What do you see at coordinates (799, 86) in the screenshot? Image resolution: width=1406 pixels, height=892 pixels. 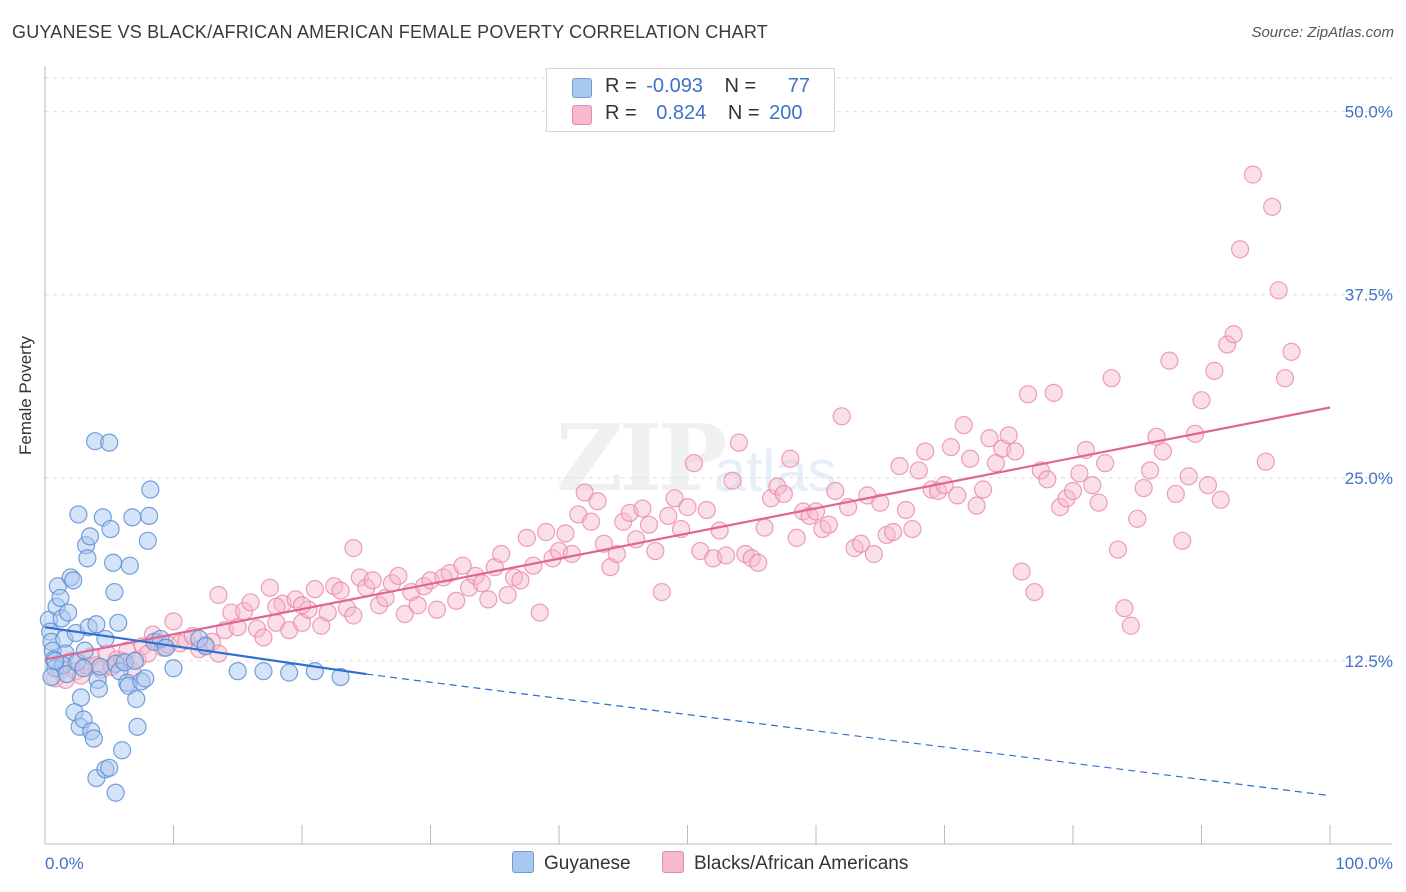 I see `legend-n-value: 77` at bounding box center [799, 86].